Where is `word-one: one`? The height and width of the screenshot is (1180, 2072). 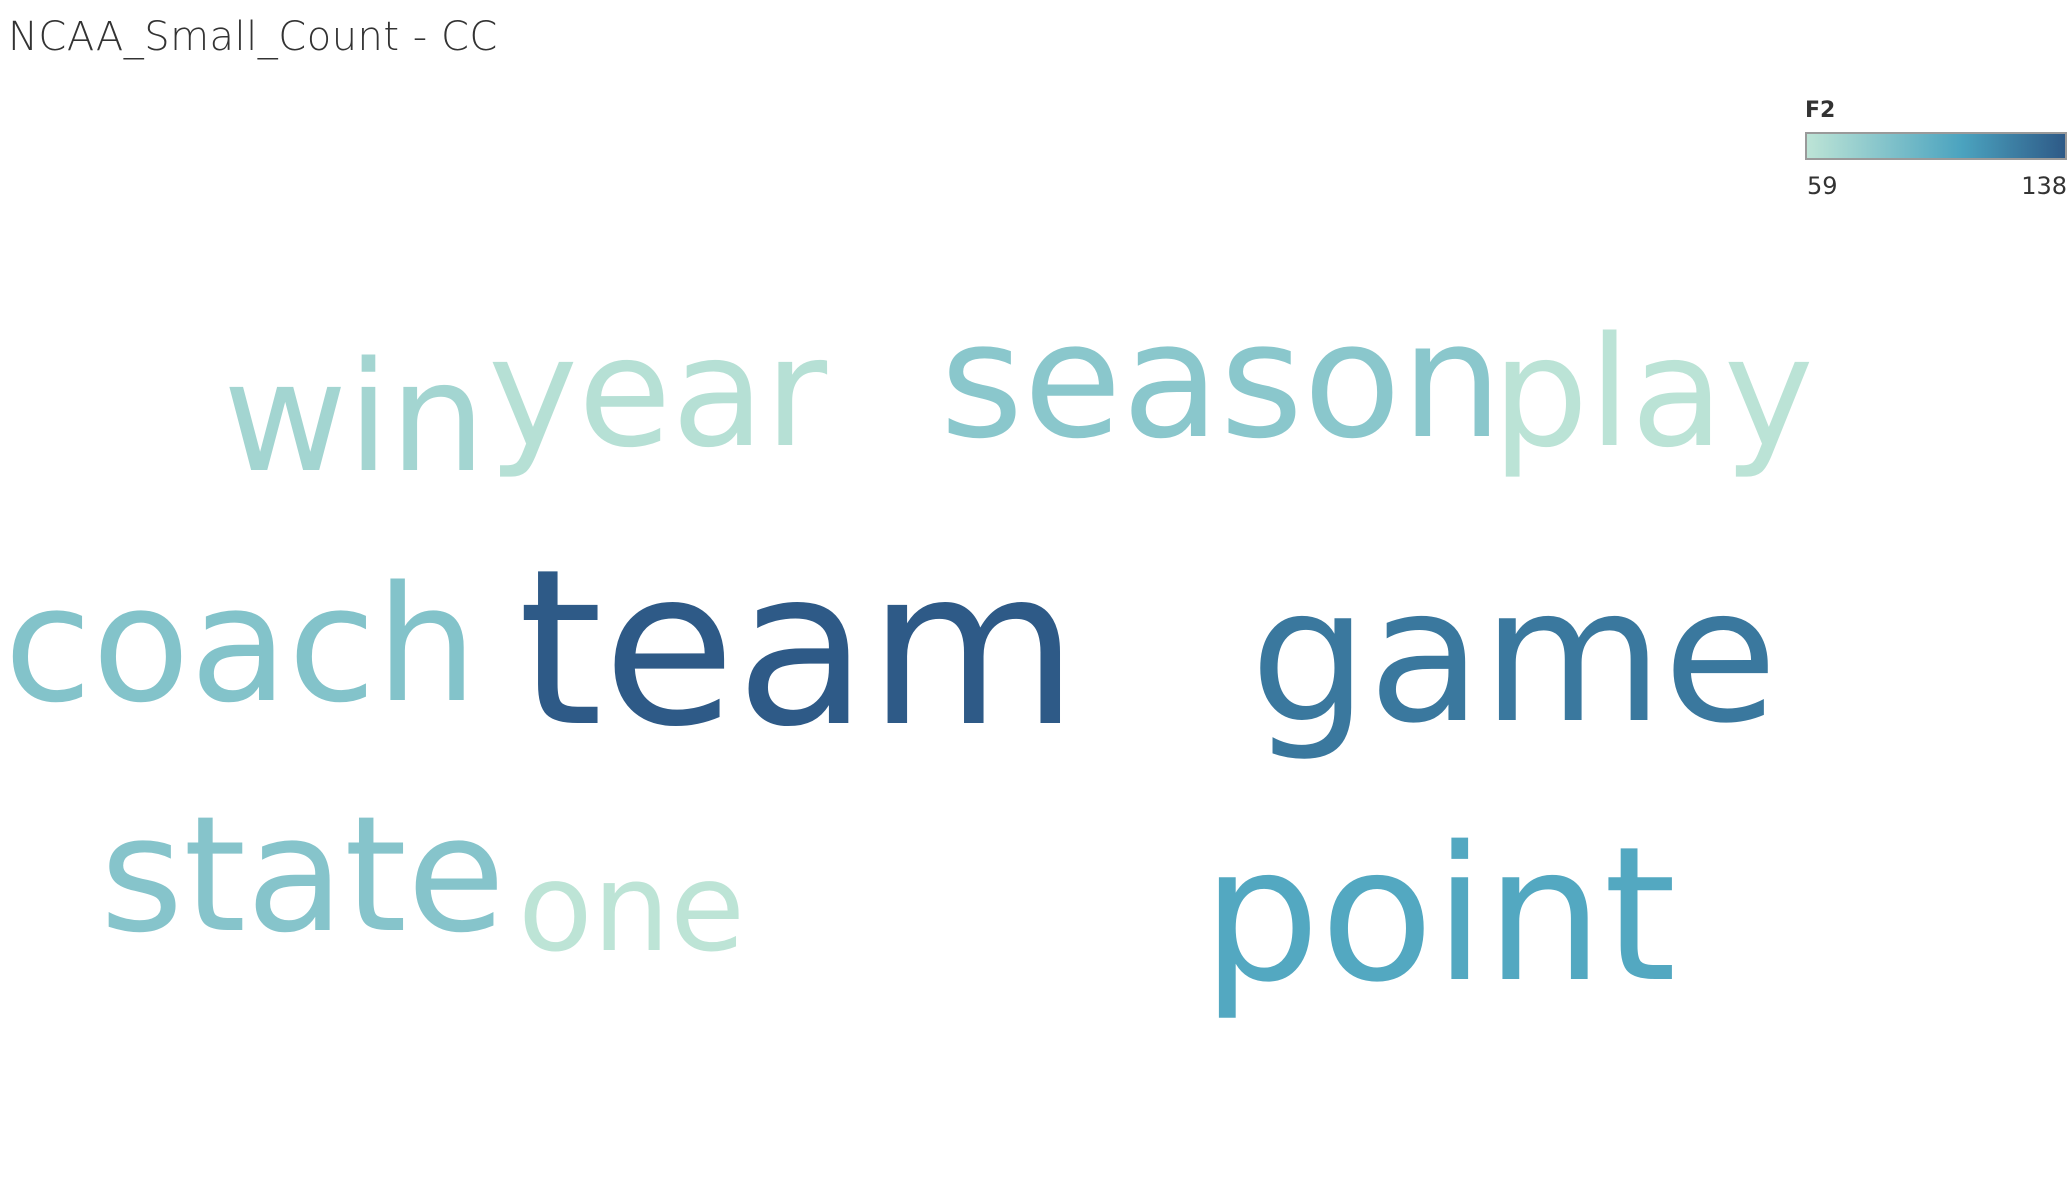 word-one: one is located at coordinates (631, 908).